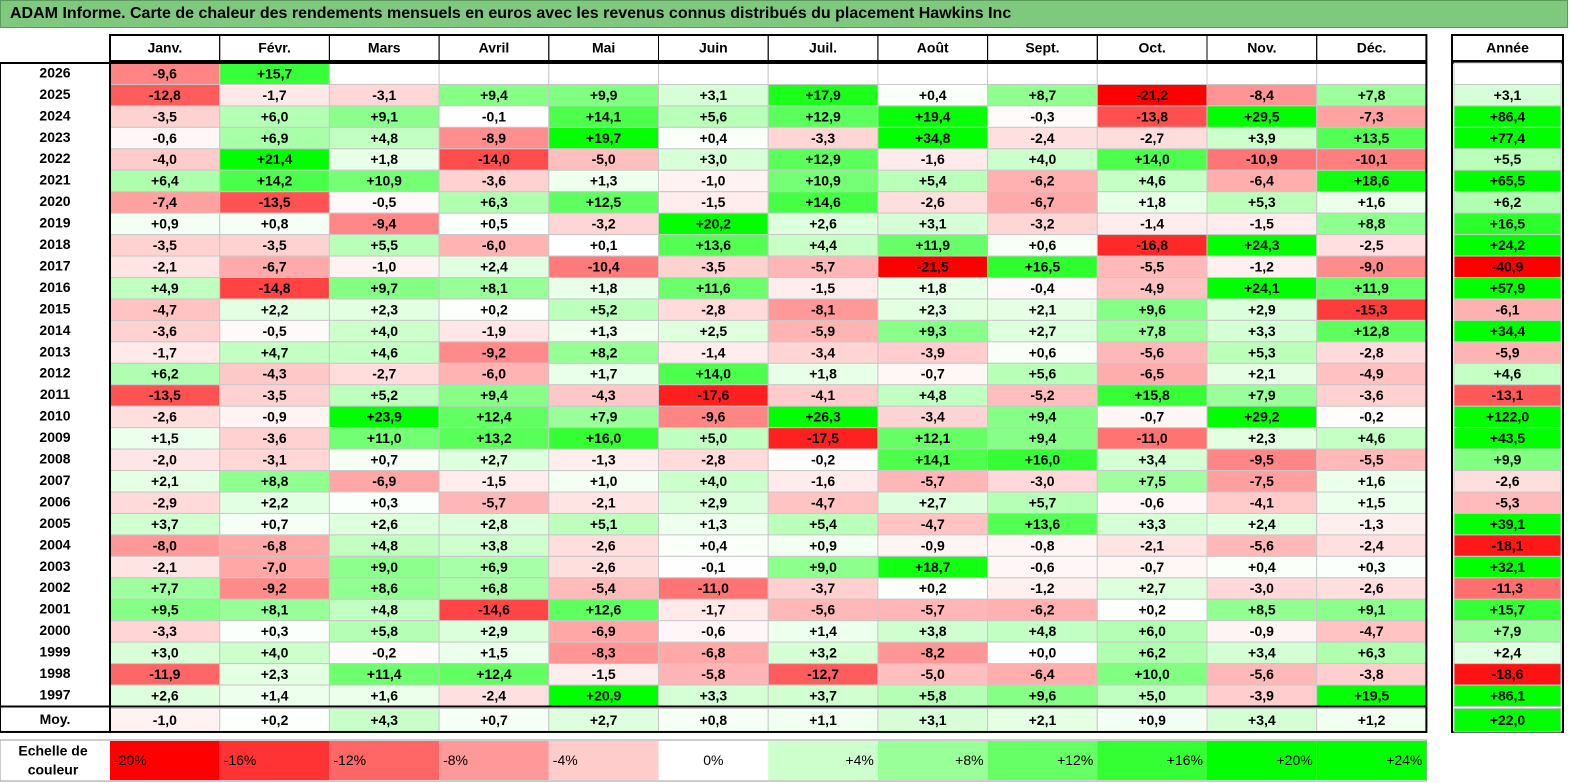 The image size is (1570, 783). What do you see at coordinates (1152, 352) in the screenshot?
I see `heatmap-cell-value: -5,6` at bounding box center [1152, 352].